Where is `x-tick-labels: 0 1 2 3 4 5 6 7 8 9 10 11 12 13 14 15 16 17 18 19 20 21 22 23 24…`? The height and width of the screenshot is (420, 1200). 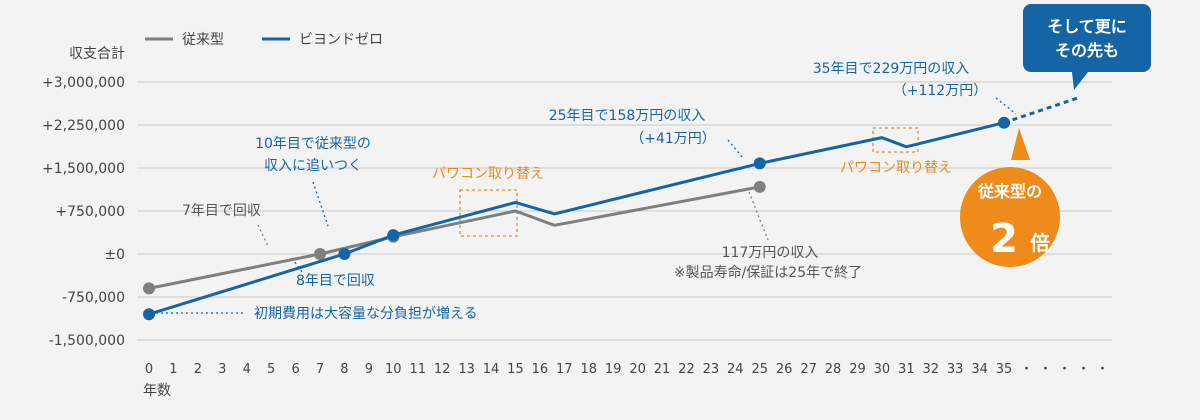
x-tick-labels: 0 1 2 3 4 5 6 7 8 9 10 11 12 13 14 15 16 17 18 19 20 21 22 23 24… is located at coordinates (630, 369).